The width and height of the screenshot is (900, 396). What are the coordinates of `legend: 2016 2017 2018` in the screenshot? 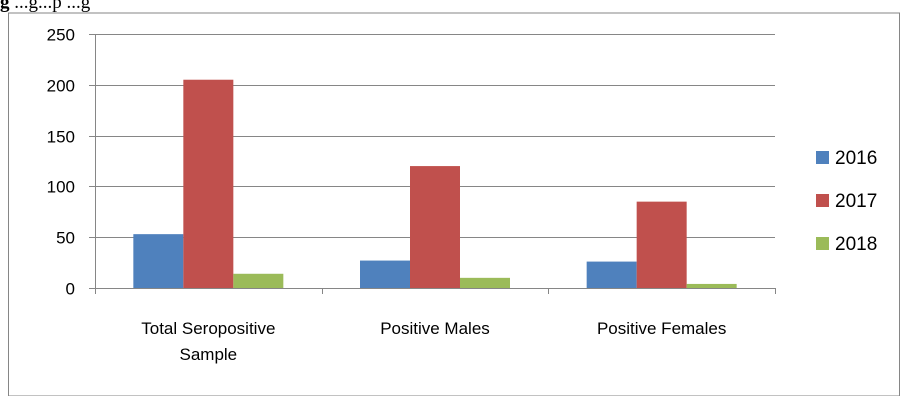 It's located at (846, 201).